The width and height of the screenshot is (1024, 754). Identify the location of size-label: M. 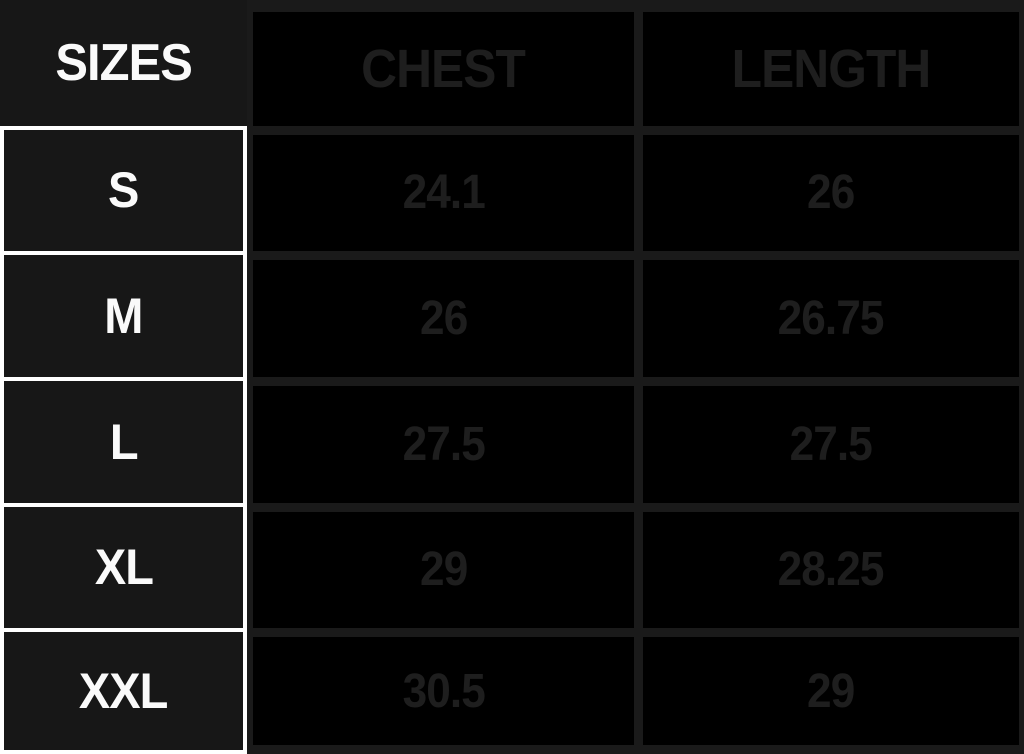
(123, 316).